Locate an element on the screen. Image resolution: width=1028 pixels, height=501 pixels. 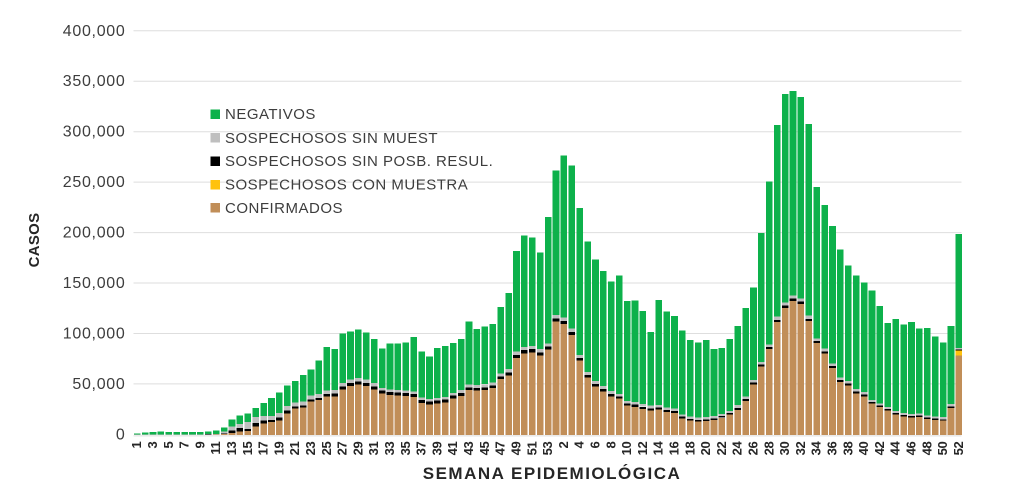
svg-text: 38 is located at coordinates (847, 448).